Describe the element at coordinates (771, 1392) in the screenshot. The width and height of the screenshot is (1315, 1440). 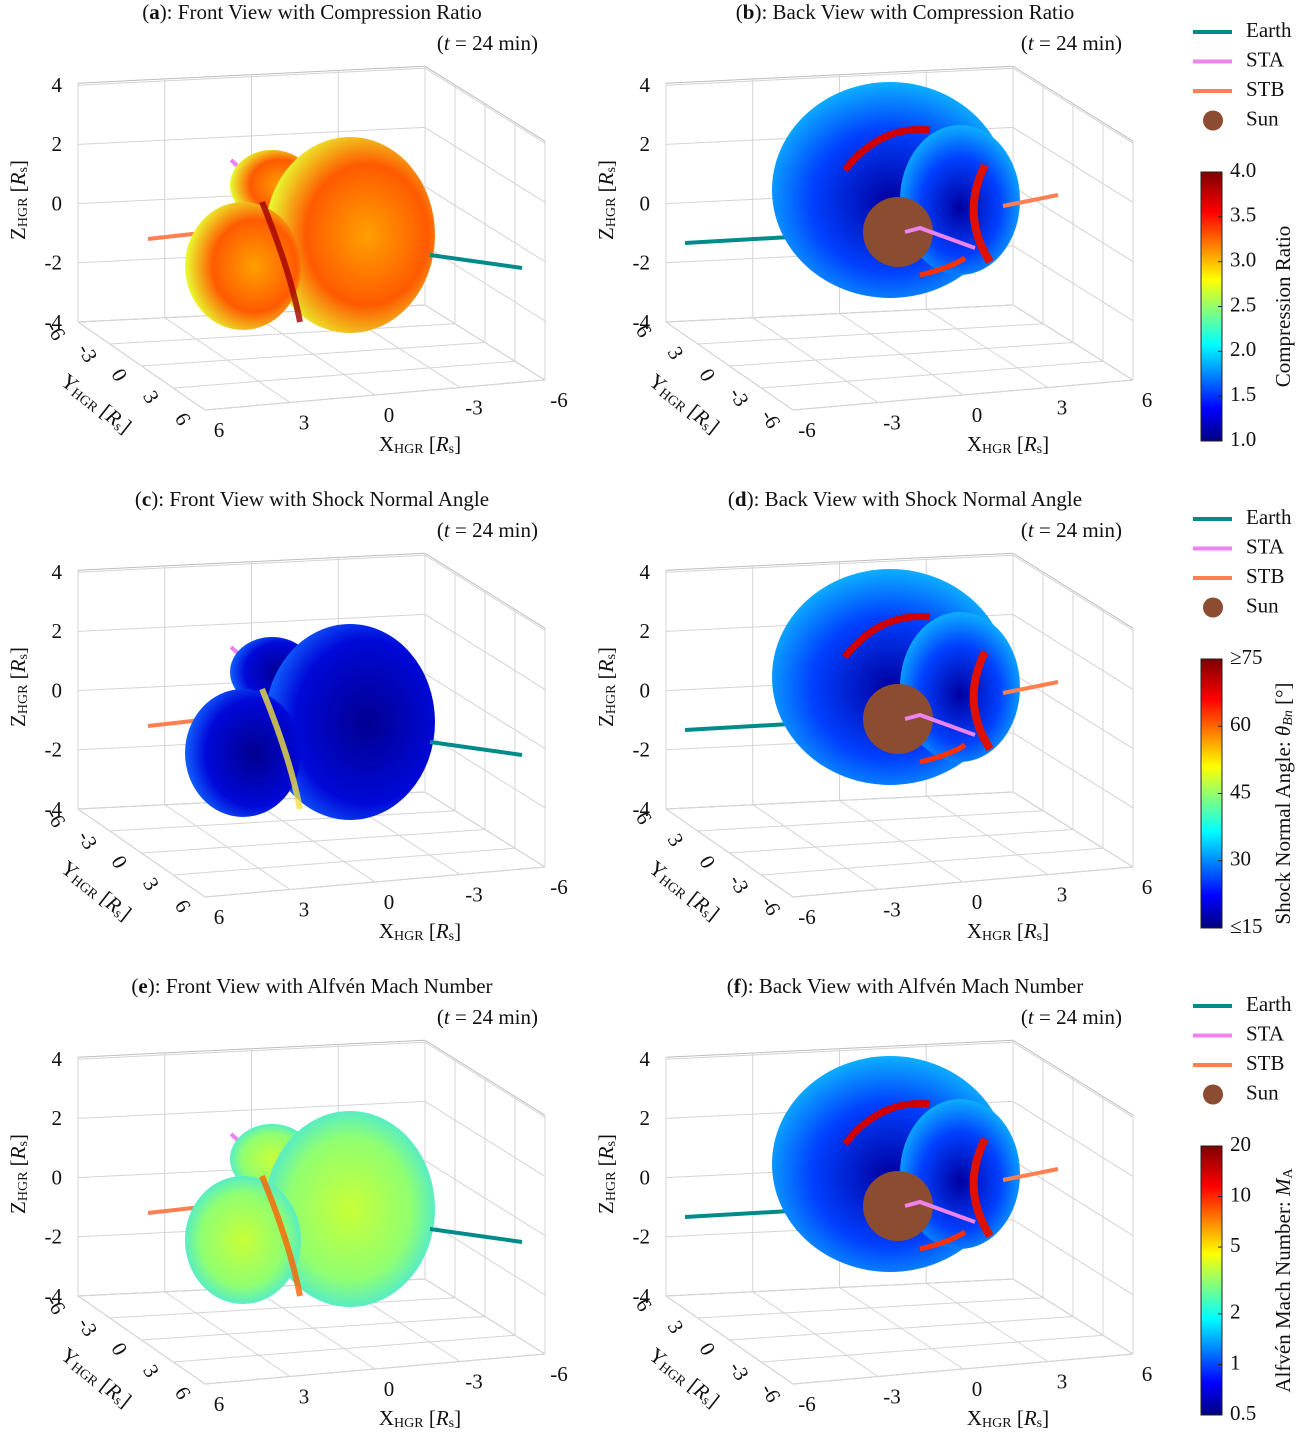
I see `y-tick-label: -6` at that location.